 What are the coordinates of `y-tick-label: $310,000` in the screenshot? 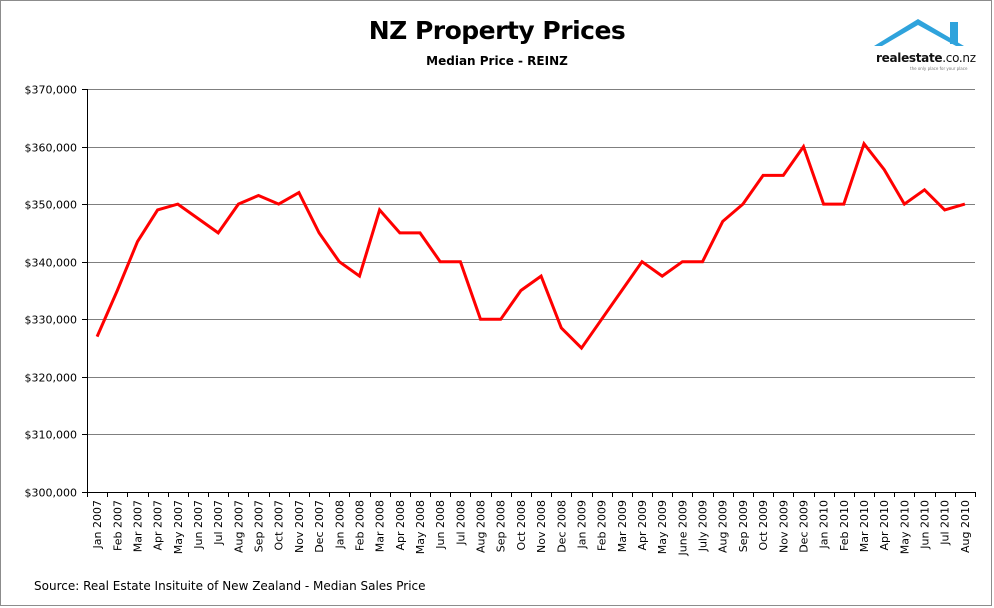 It's located at (51, 435).